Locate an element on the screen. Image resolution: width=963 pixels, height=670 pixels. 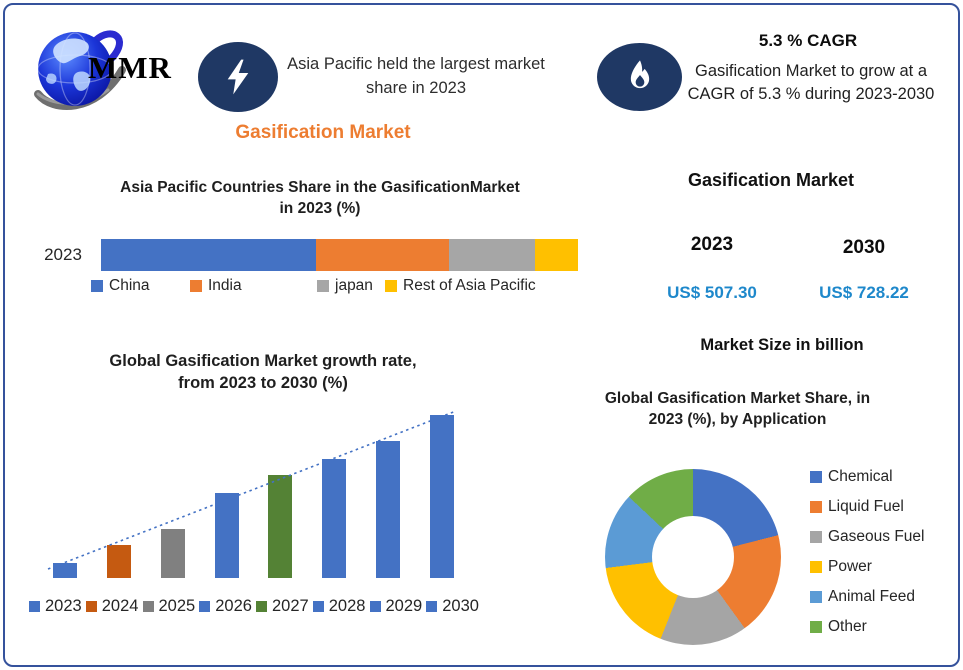
lightning-icon is located at coordinates (238, 77).